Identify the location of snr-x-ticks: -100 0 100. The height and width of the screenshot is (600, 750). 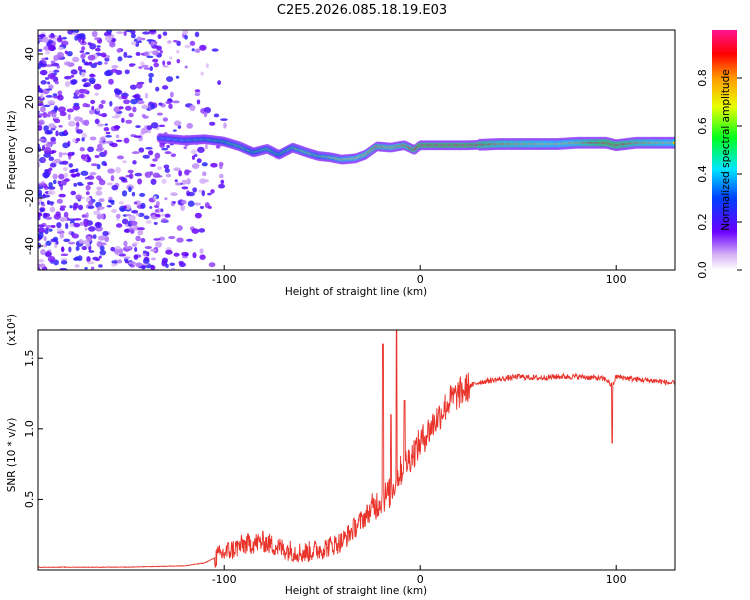
(419, 575).